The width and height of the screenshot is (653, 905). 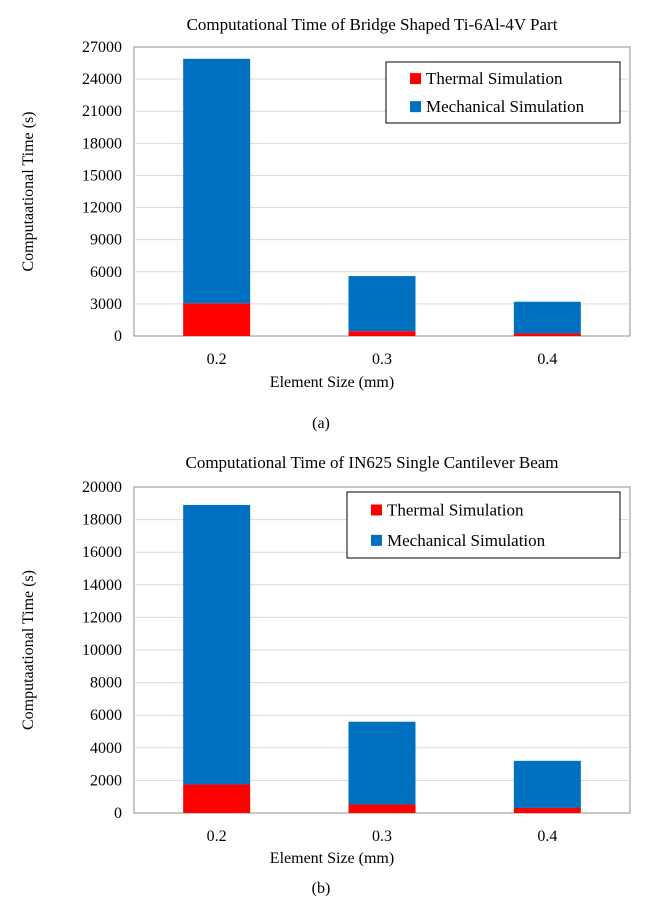 What do you see at coordinates (102, 47) in the screenshot?
I see `y-tick-label: 27000` at bounding box center [102, 47].